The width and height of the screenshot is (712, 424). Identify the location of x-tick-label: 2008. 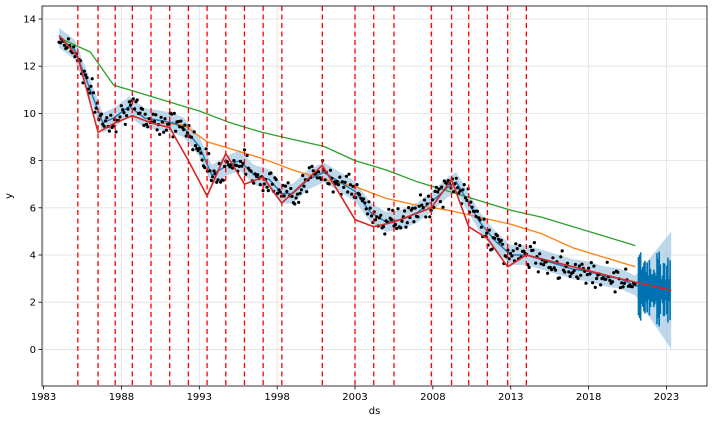
(432, 397).